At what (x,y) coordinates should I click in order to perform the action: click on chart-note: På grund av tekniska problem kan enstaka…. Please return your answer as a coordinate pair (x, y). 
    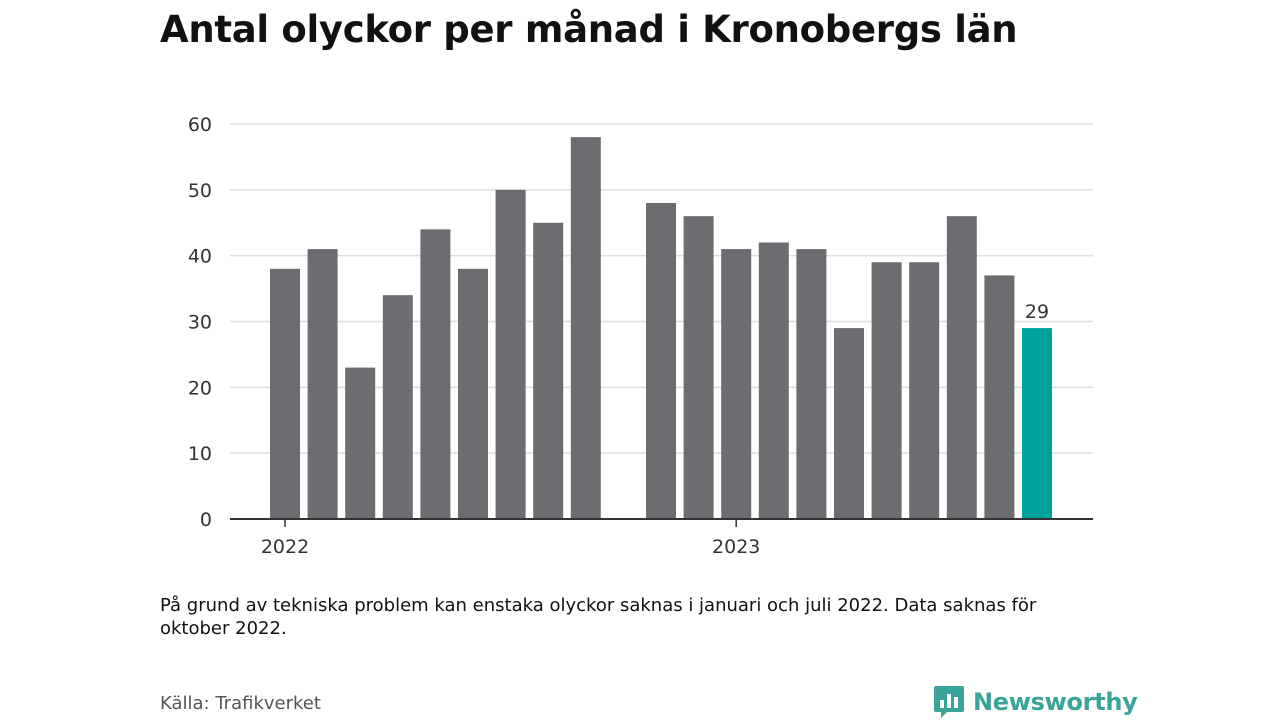
    Looking at the image, I should click on (598, 617).